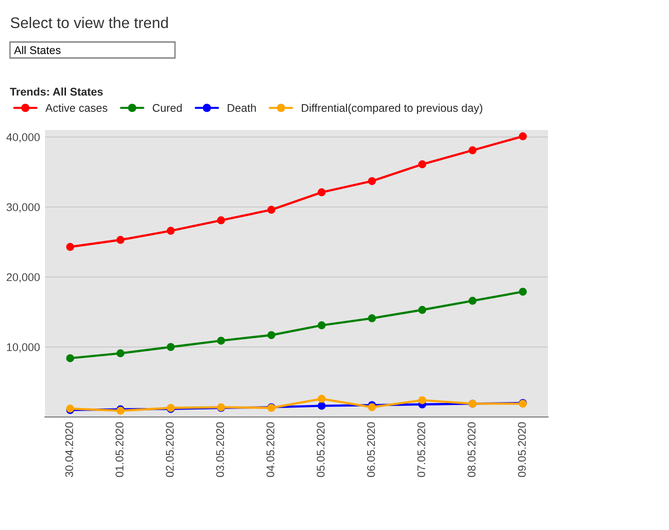  What do you see at coordinates (392, 109) in the screenshot?
I see `legend-label: Diffrential(compared to previous day)` at bounding box center [392, 109].